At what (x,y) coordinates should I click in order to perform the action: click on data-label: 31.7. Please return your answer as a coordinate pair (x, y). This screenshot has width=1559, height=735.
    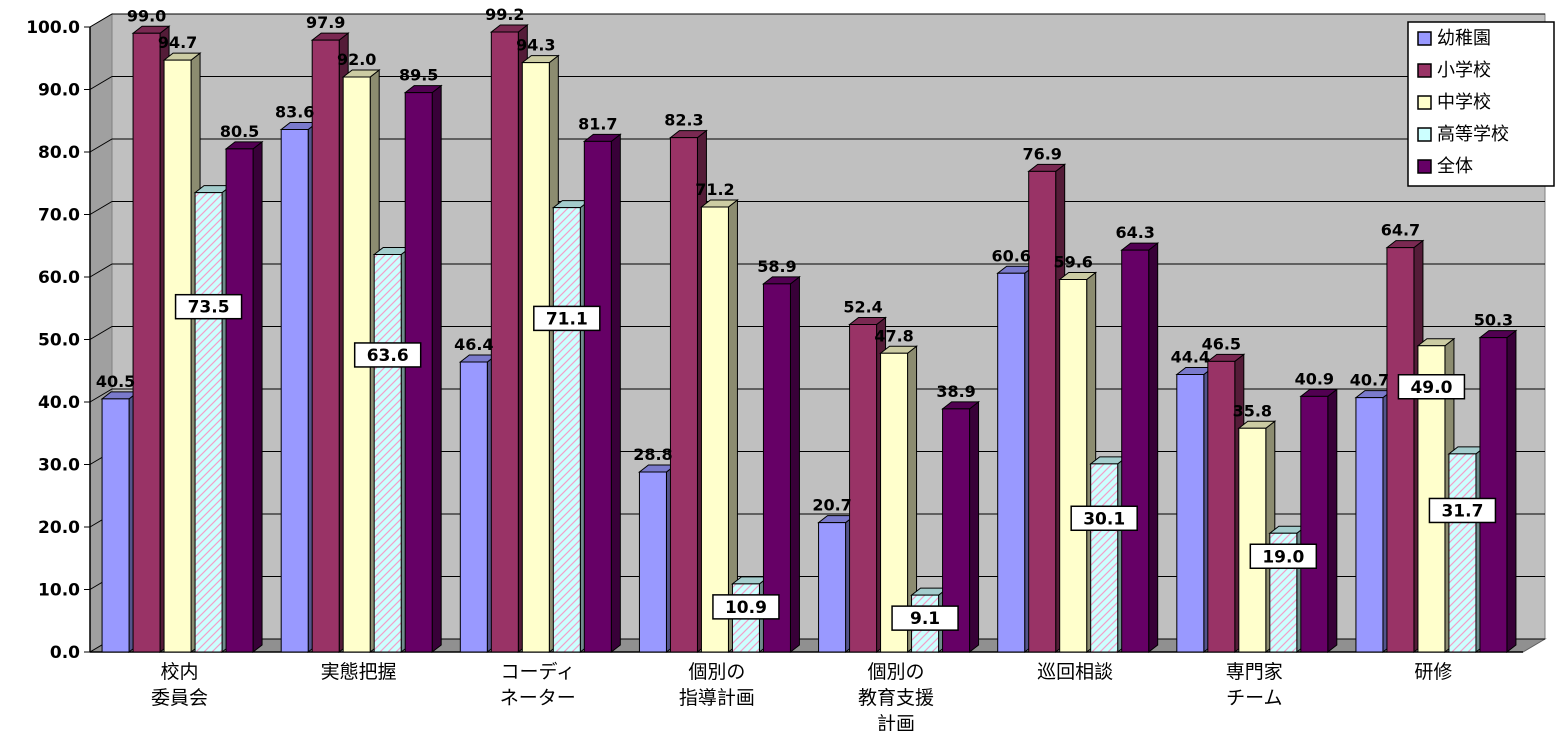
    Looking at the image, I should click on (1462, 511).